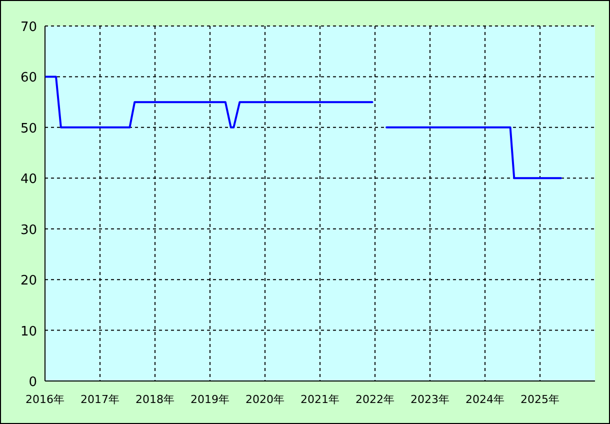  Describe the element at coordinates (320, 399) in the screenshot. I see `x-tick-label: 2021年` at that location.